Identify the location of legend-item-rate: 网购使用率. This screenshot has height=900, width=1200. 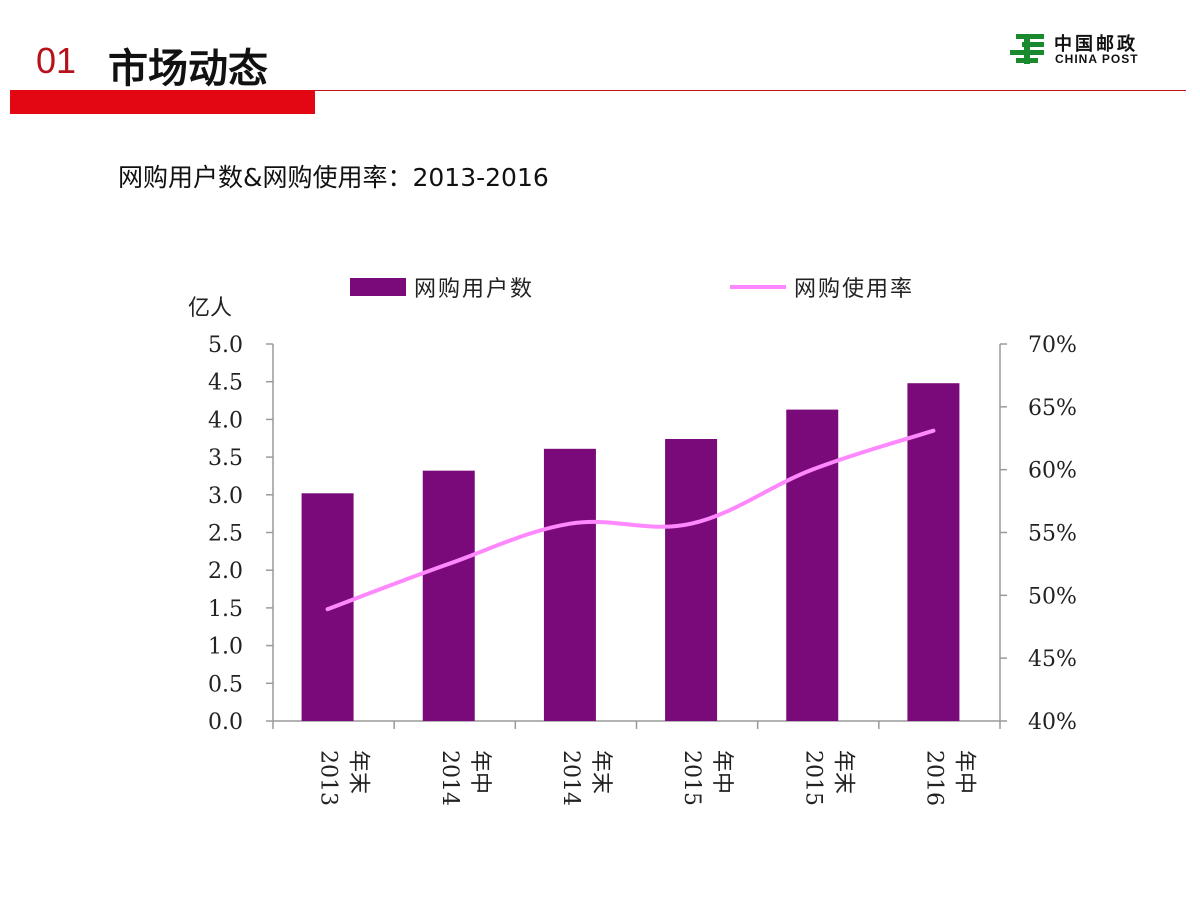
(822, 287).